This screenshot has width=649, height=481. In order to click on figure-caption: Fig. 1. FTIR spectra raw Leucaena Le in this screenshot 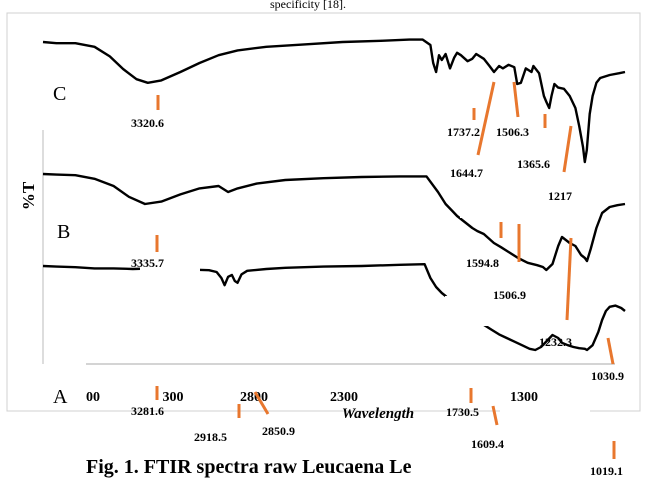, I will do `click(249, 467)`.